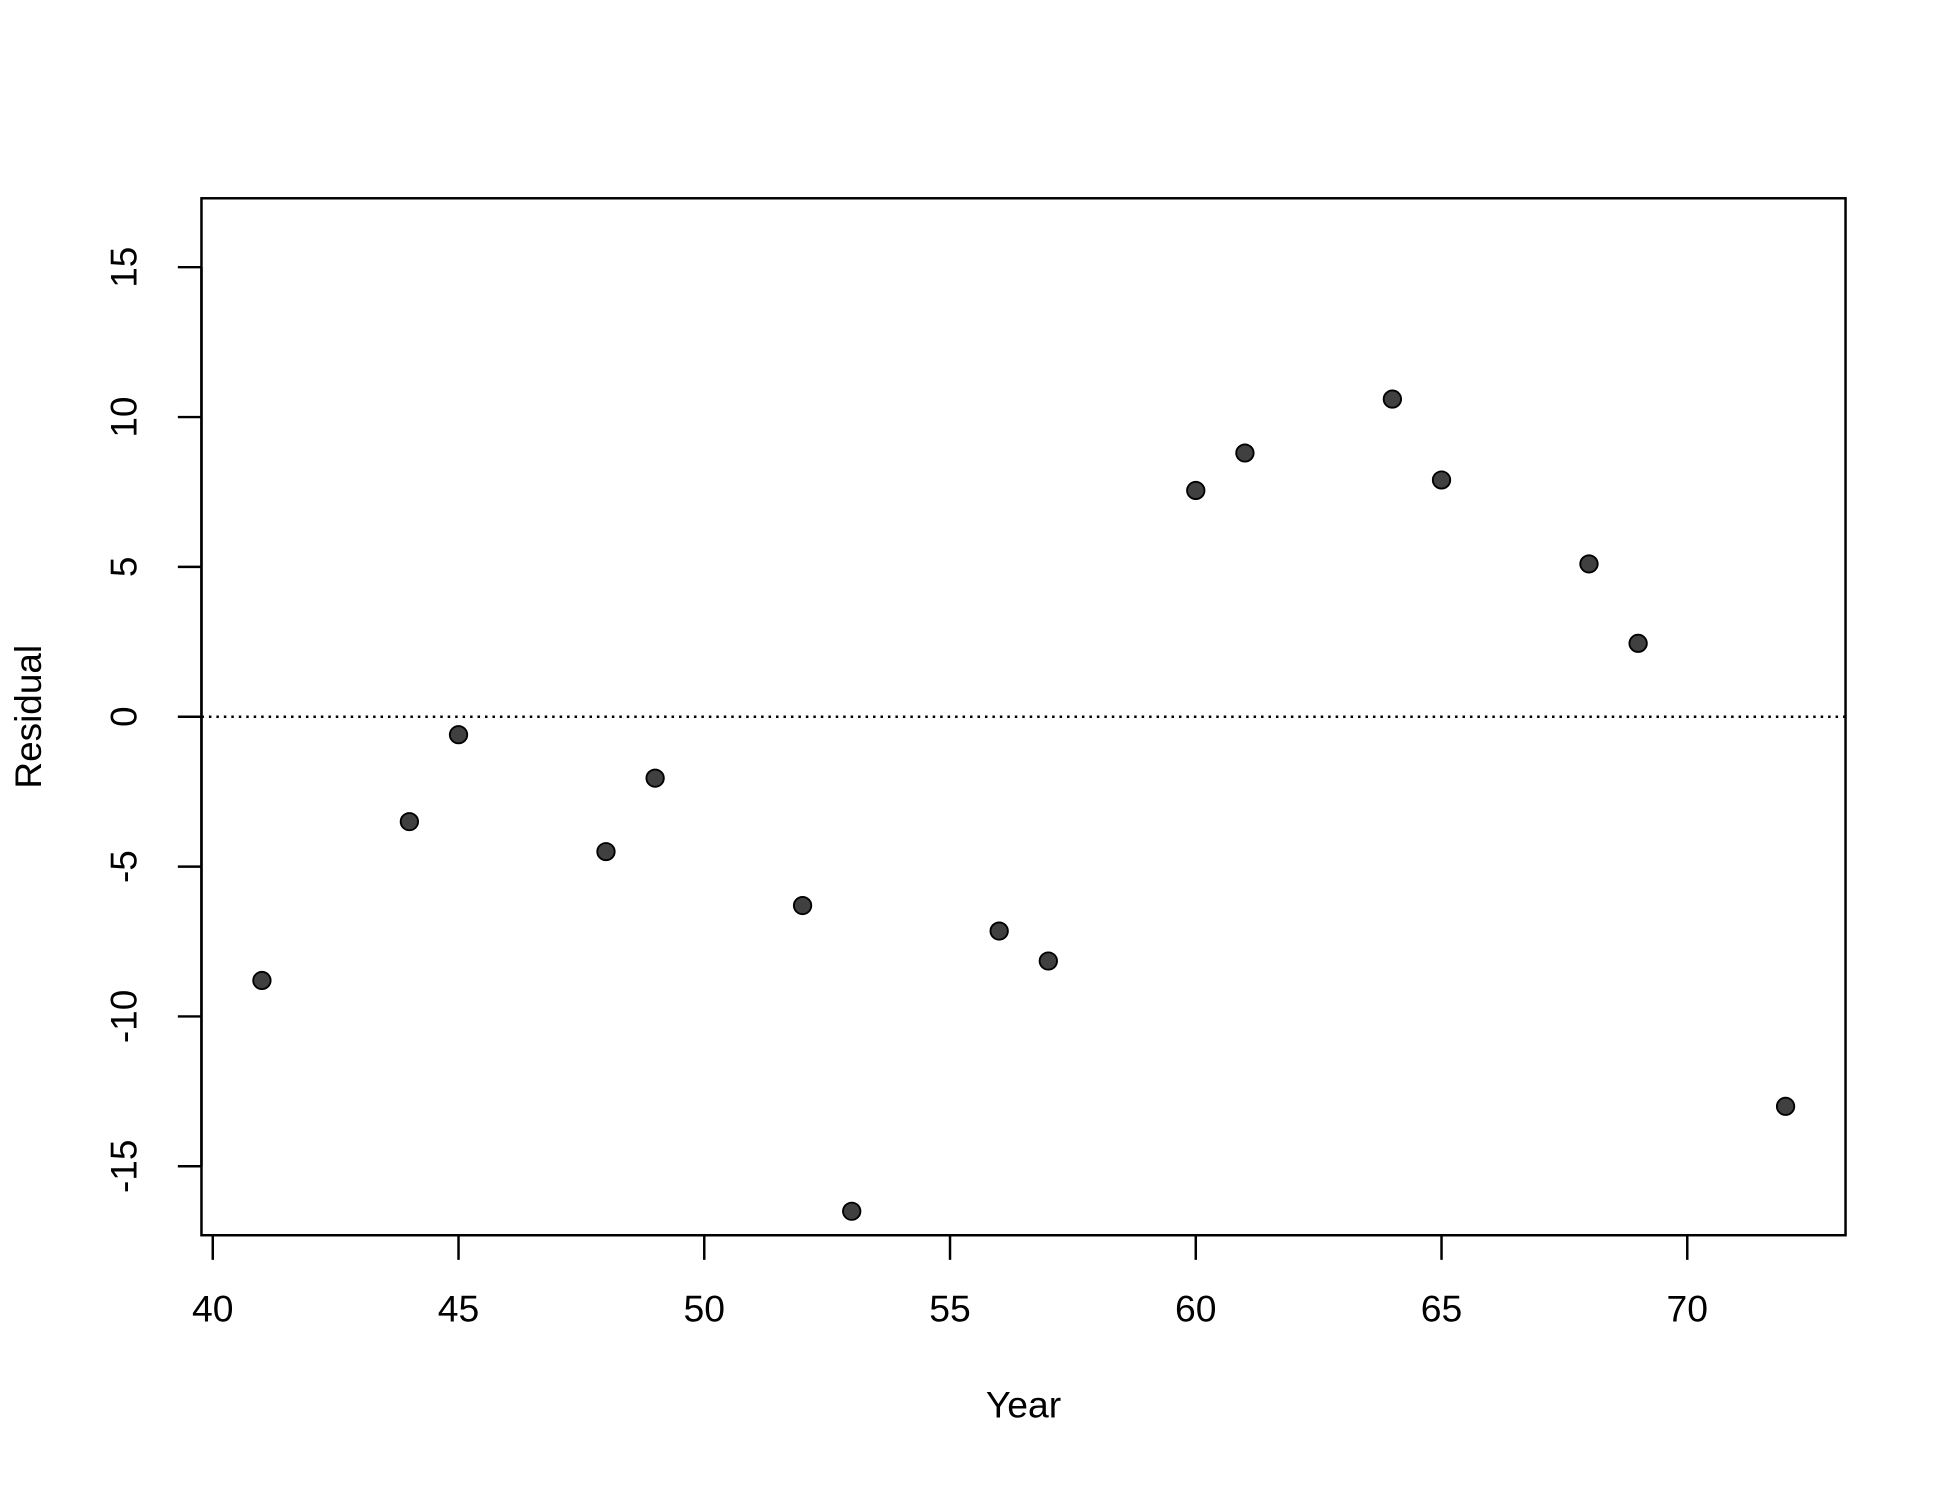 This screenshot has width=1950, height=1500. Describe the element at coordinates (949, 1309) in the screenshot. I see `x-tick-label: 55` at that location.